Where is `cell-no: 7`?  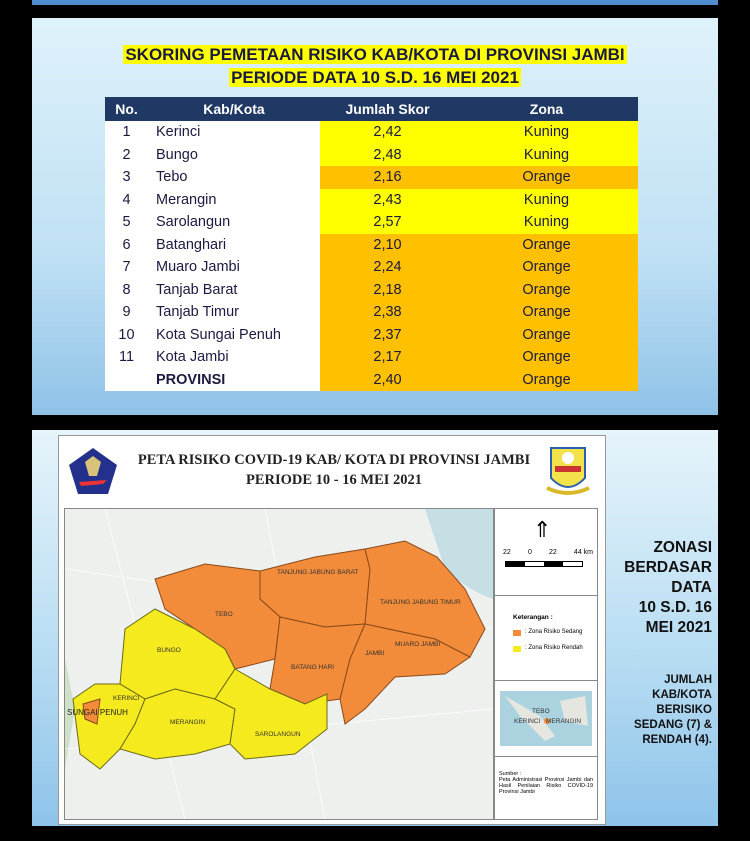 cell-no: 7 is located at coordinates (126, 267).